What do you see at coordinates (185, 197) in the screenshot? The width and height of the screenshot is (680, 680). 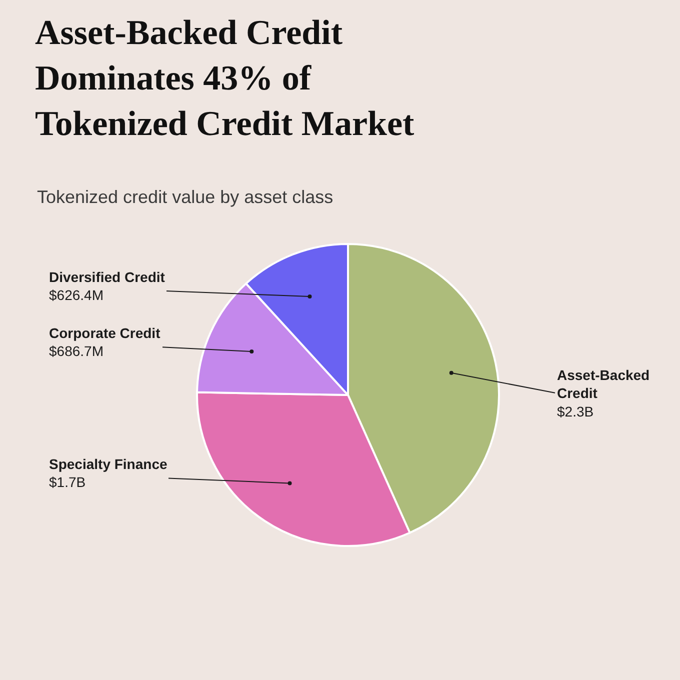 I see `chart-subtitle: Tokenized credit value by asset class` at bounding box center [185, 197].